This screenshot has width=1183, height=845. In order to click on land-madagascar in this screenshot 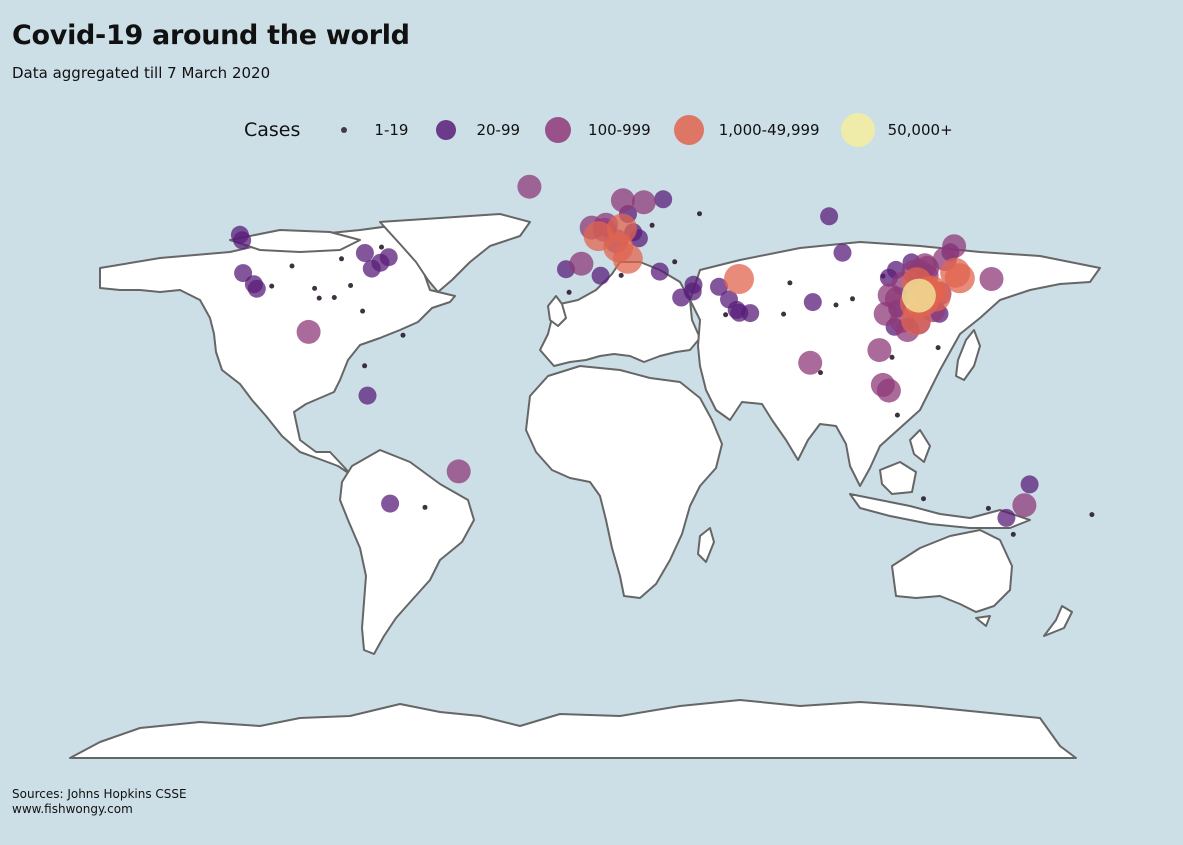, I will do `click(706, 545)`.